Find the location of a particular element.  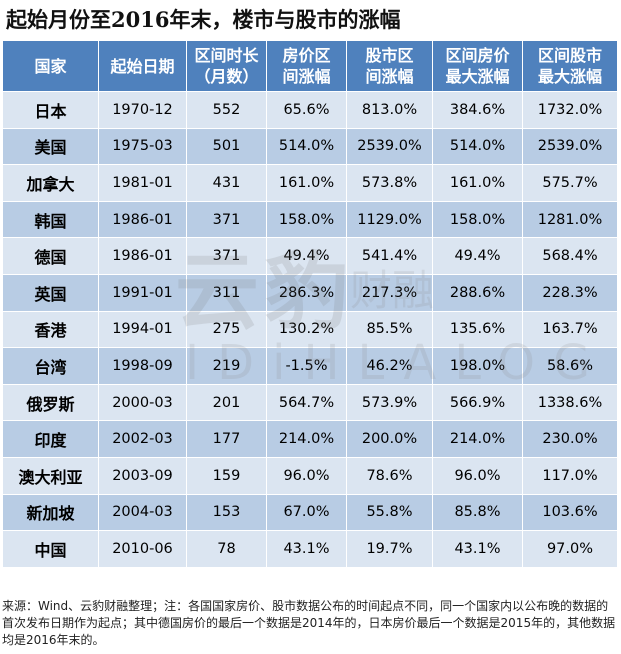

column-header: 起始日期 is located at coordinates (142, 66).